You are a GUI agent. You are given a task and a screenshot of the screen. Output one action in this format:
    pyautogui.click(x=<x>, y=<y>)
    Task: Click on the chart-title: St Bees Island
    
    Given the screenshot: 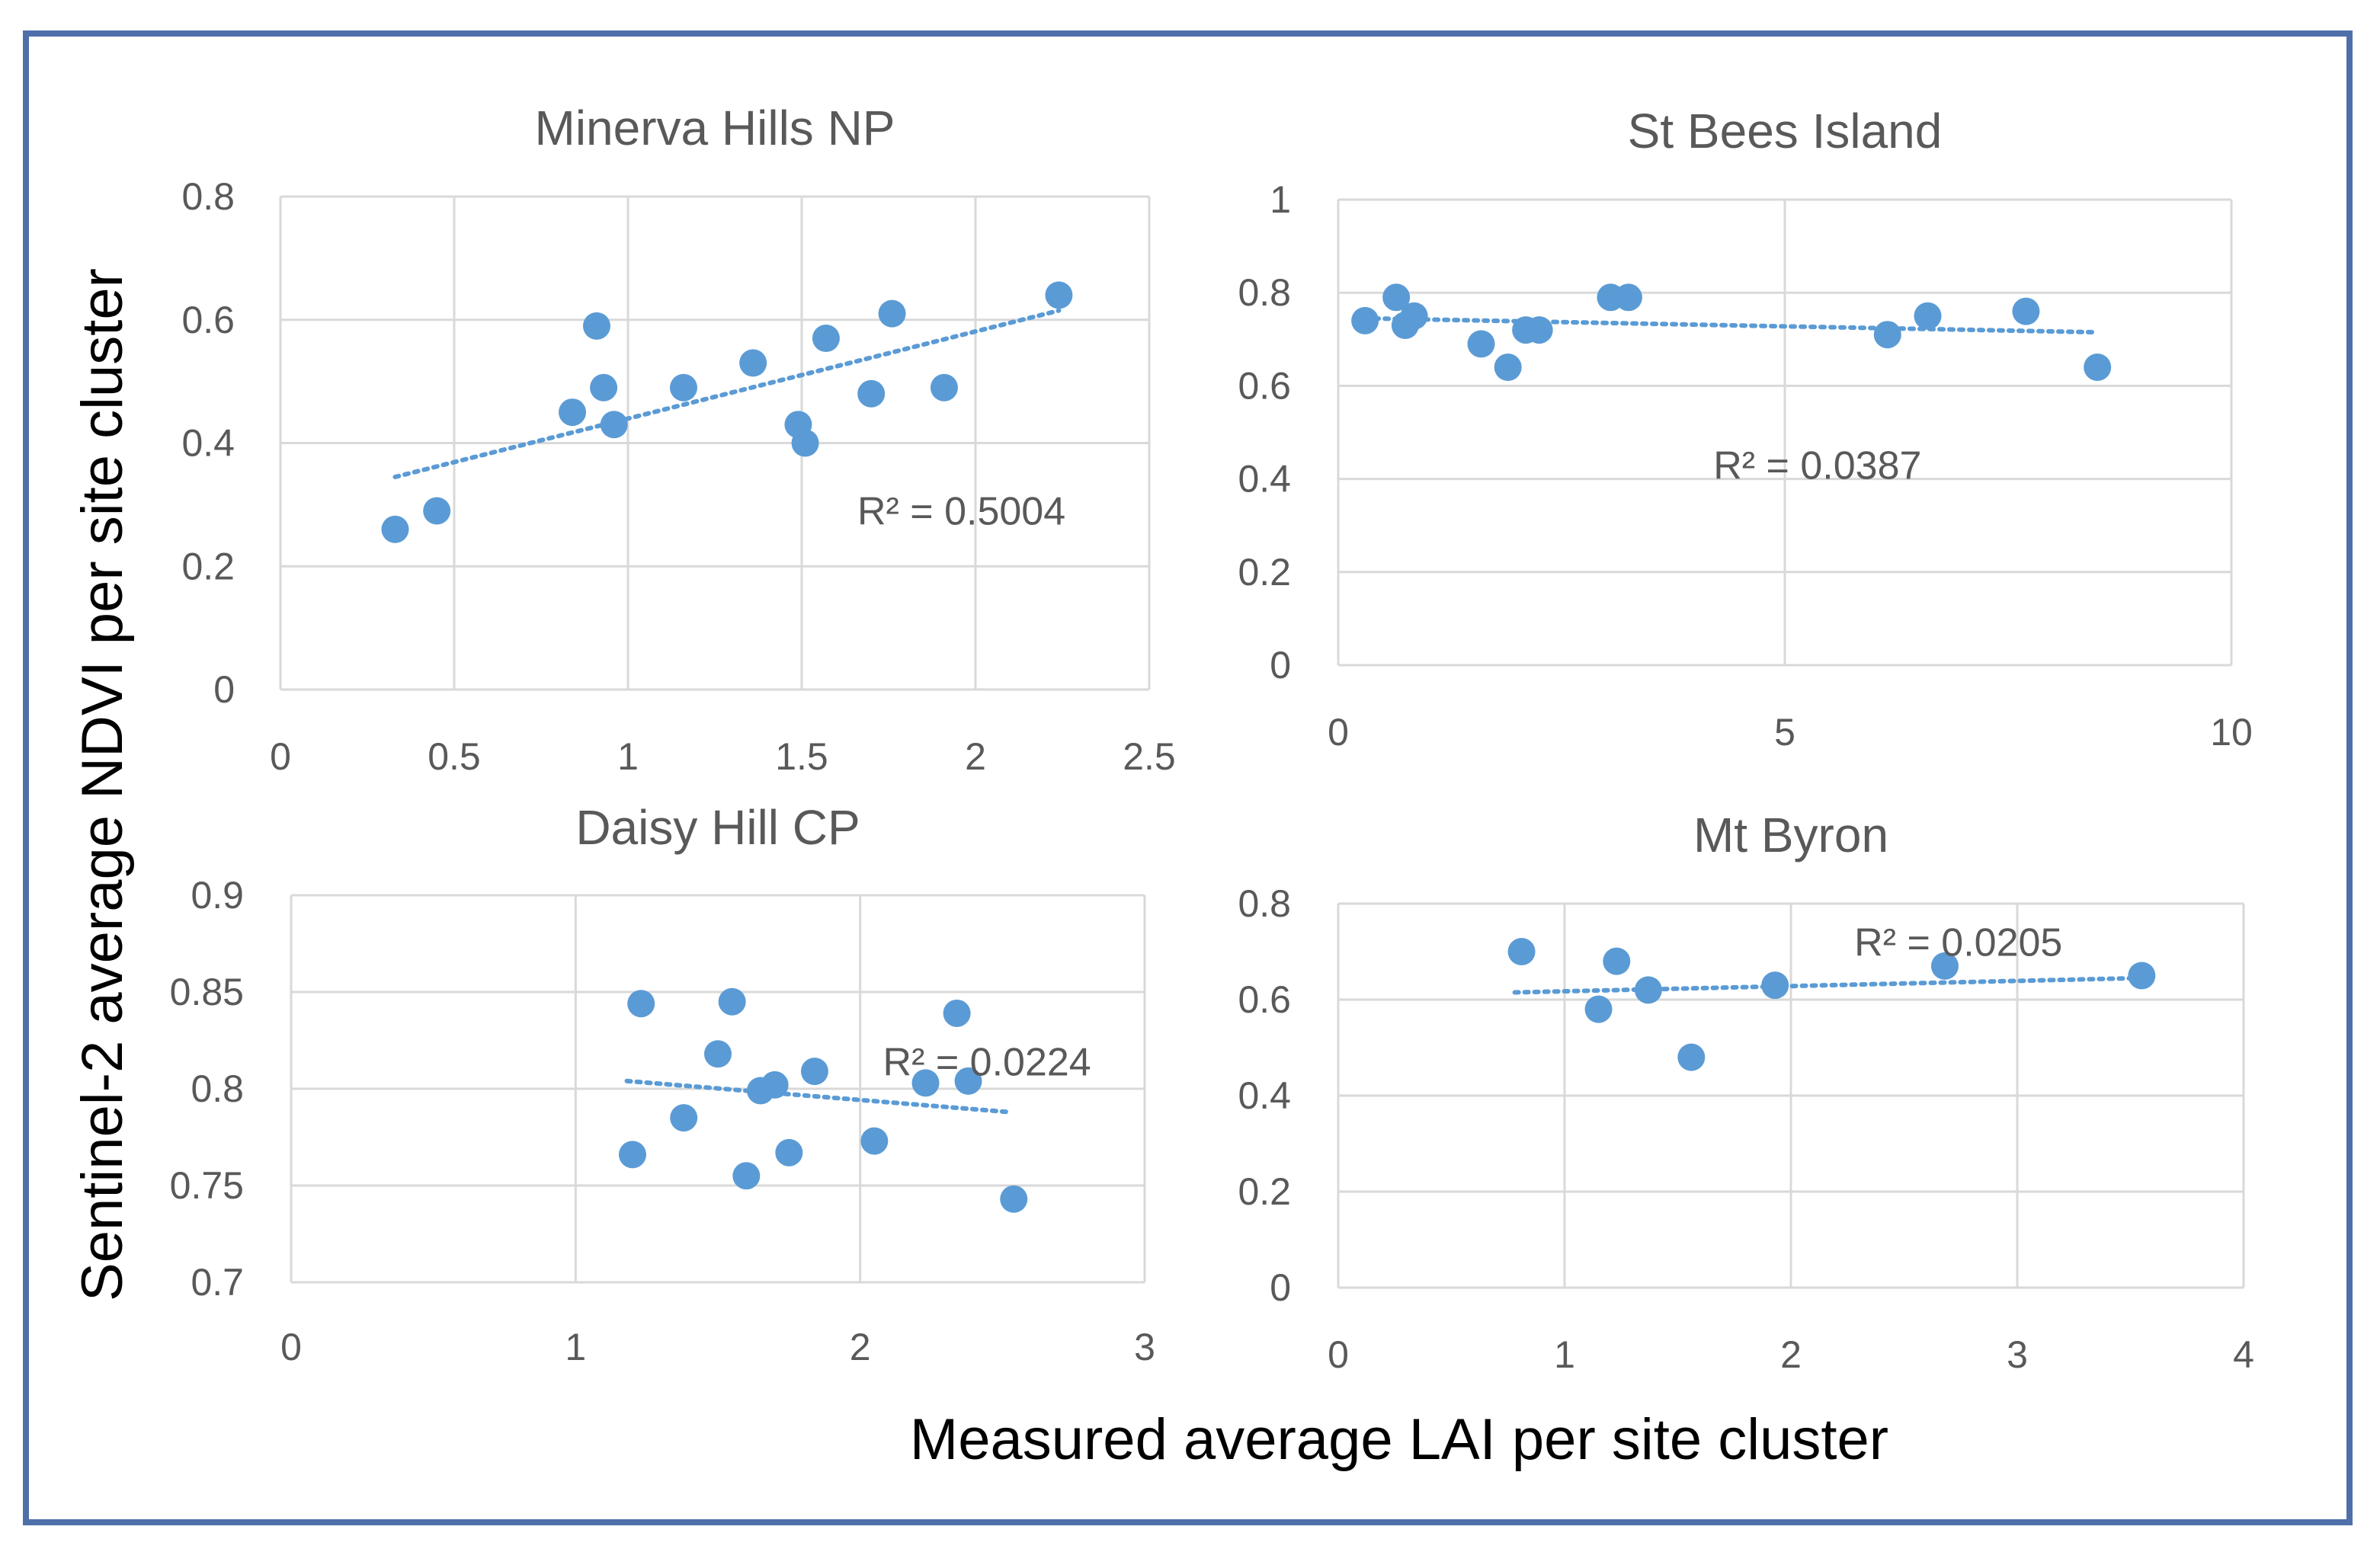 What is the action you would take?
    pyautogui.click(x=1785, y=131)
    